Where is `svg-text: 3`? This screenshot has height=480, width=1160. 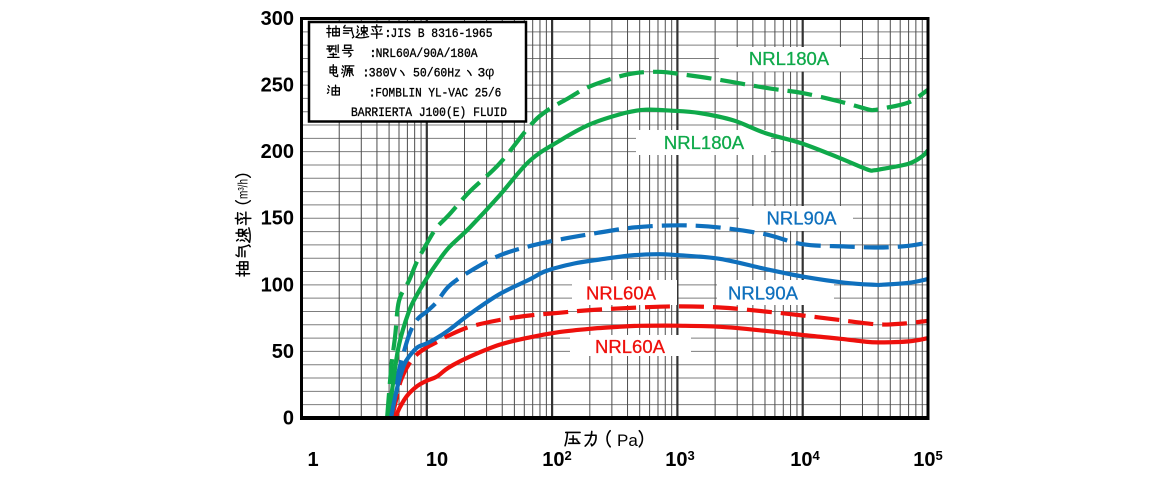 svg-text: 3 is located at coordinates (482, 73).